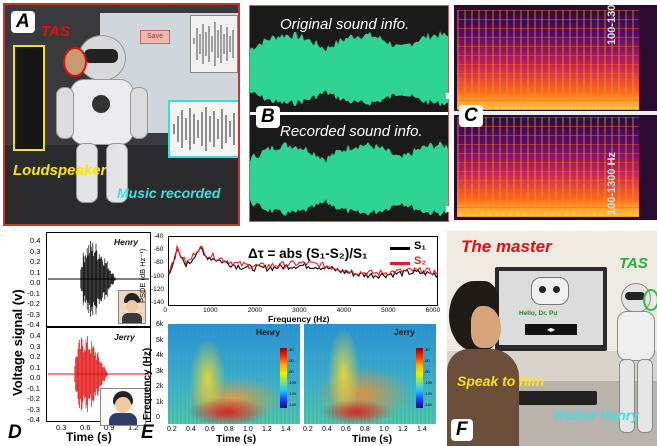 The width and height of the screenshot is (657, 446). I want to click on jerry-avatar, so click(123, 407).